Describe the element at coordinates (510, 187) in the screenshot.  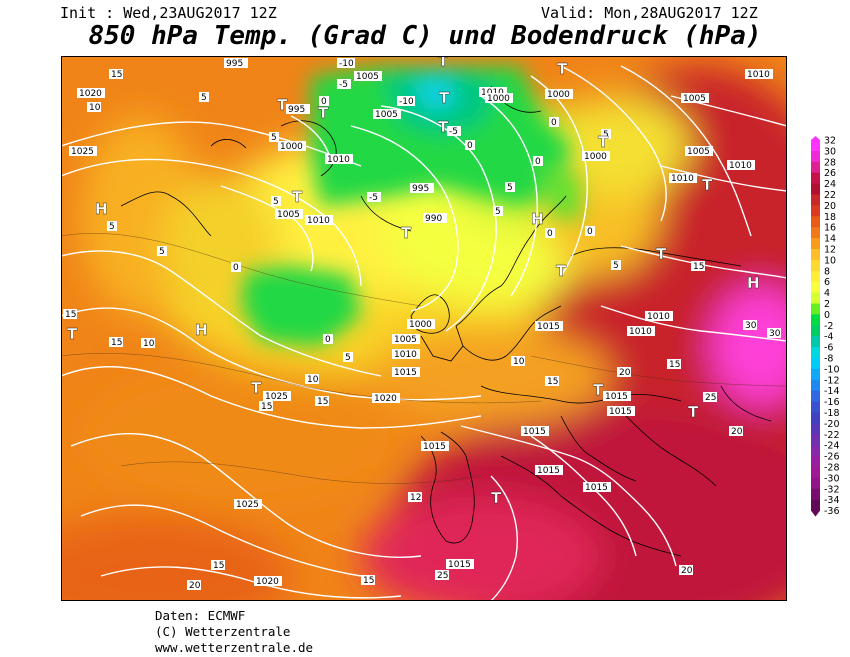
I see `temp-label: 5` at that location.